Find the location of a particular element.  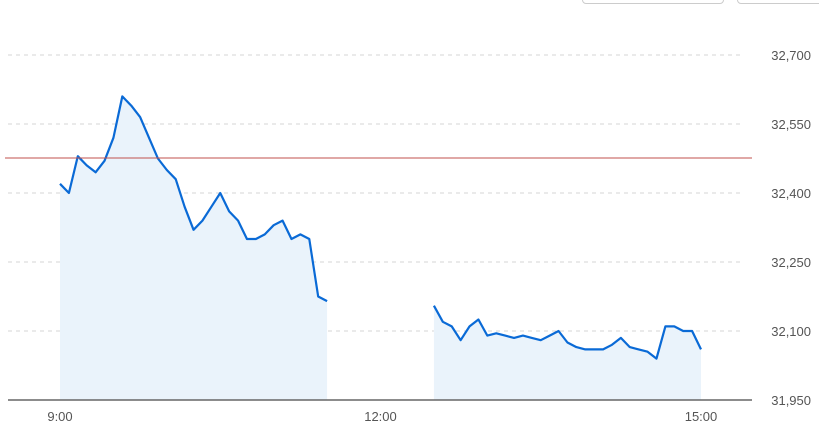

x-tick-label: 12:00 is located at coordinates (380, 416).